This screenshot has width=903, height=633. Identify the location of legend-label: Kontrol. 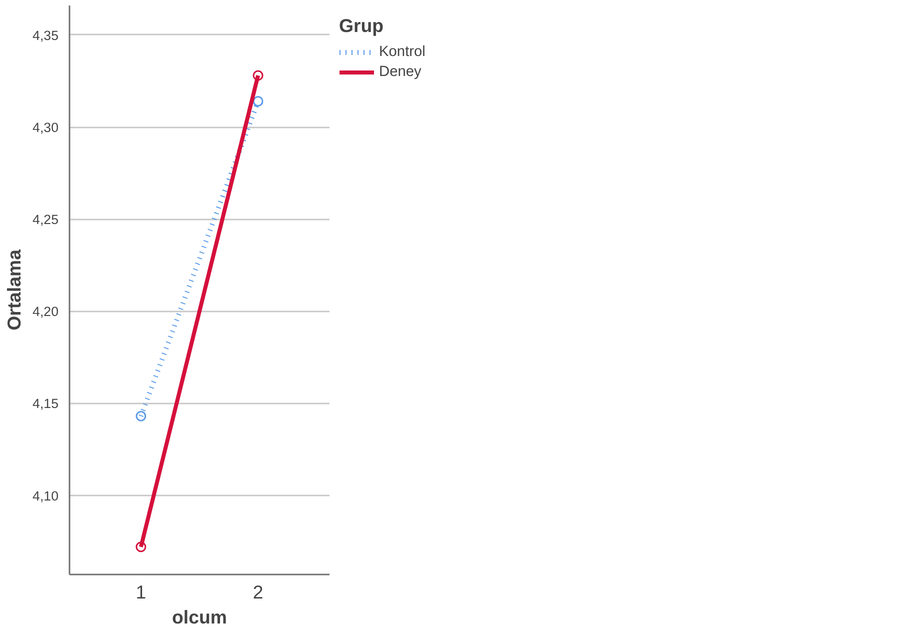
(402, 52).